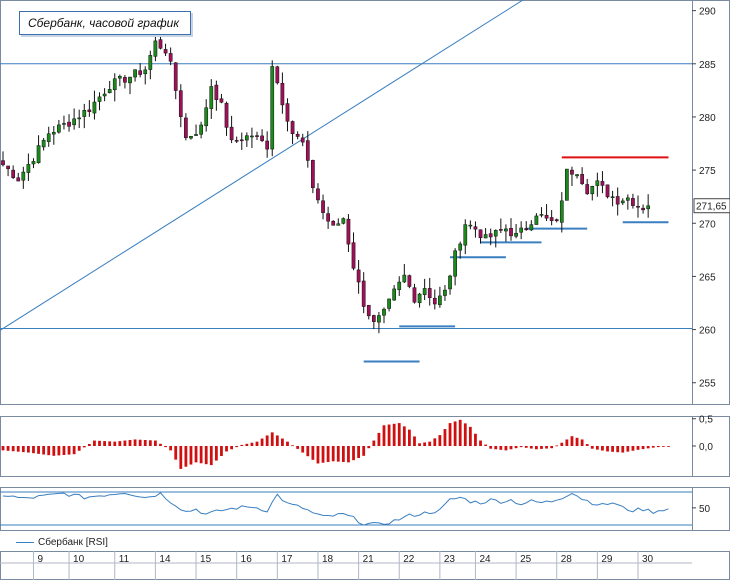 The width and height of the screenshot is (730, 581). I want to click on rsi-tick-label: 50, so click(705, 509).